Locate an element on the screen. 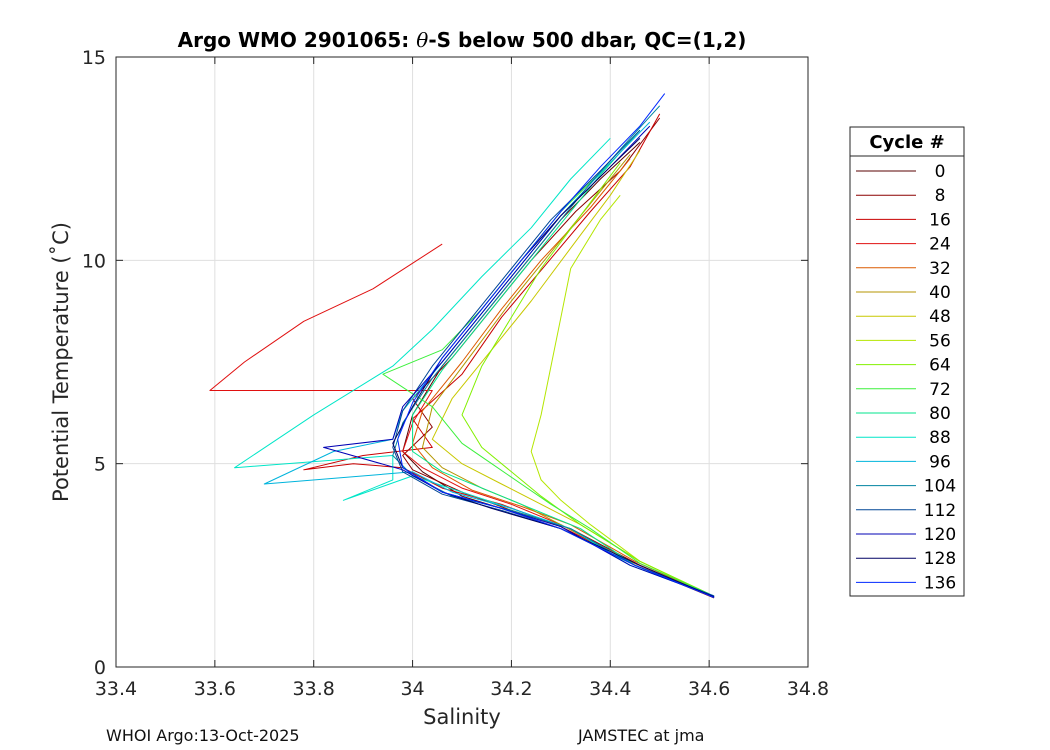 The width and height of the screenshot is (1050, 750). x-tick-label: 33.4 is located at coordinates (116, 689).